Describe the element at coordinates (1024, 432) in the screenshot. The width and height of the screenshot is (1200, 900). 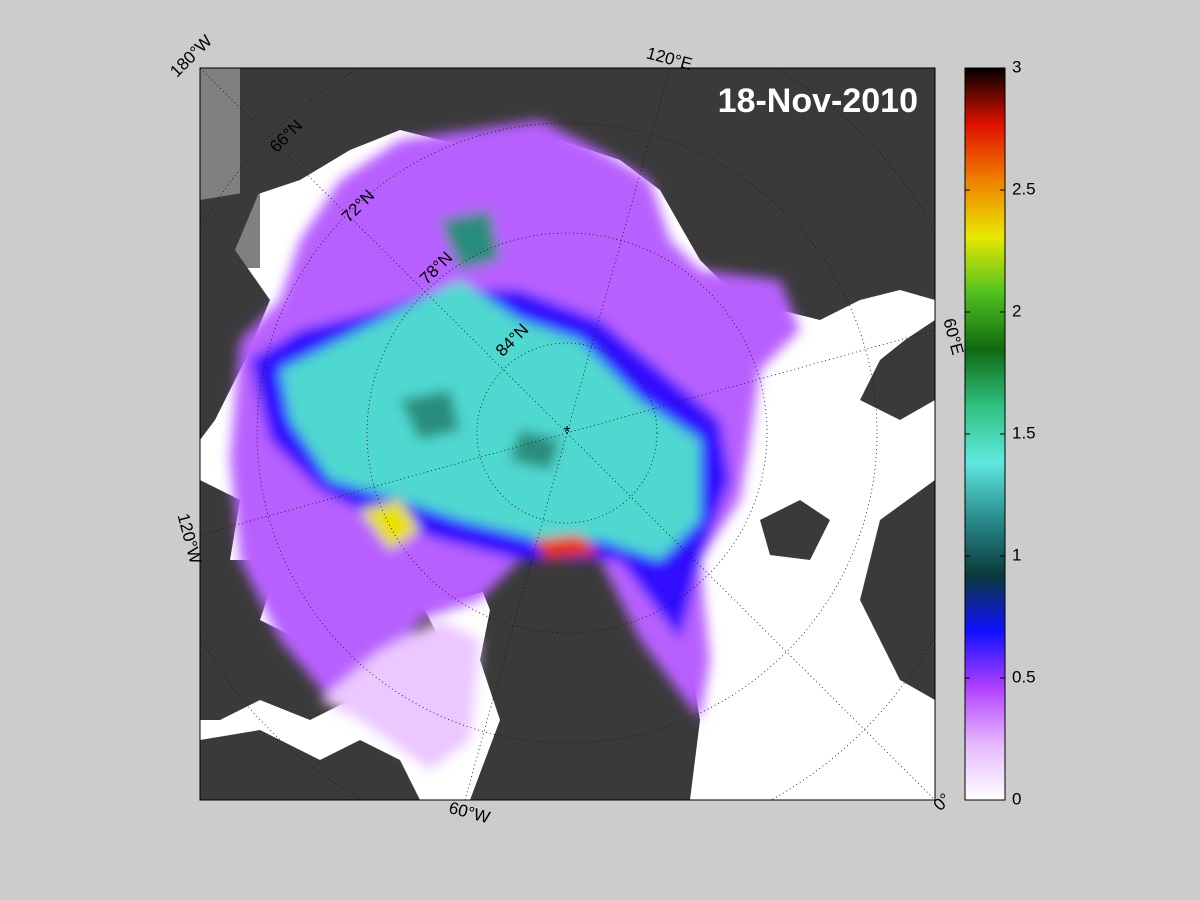
I see `colorbar-tick-label: 1.5` at that location.